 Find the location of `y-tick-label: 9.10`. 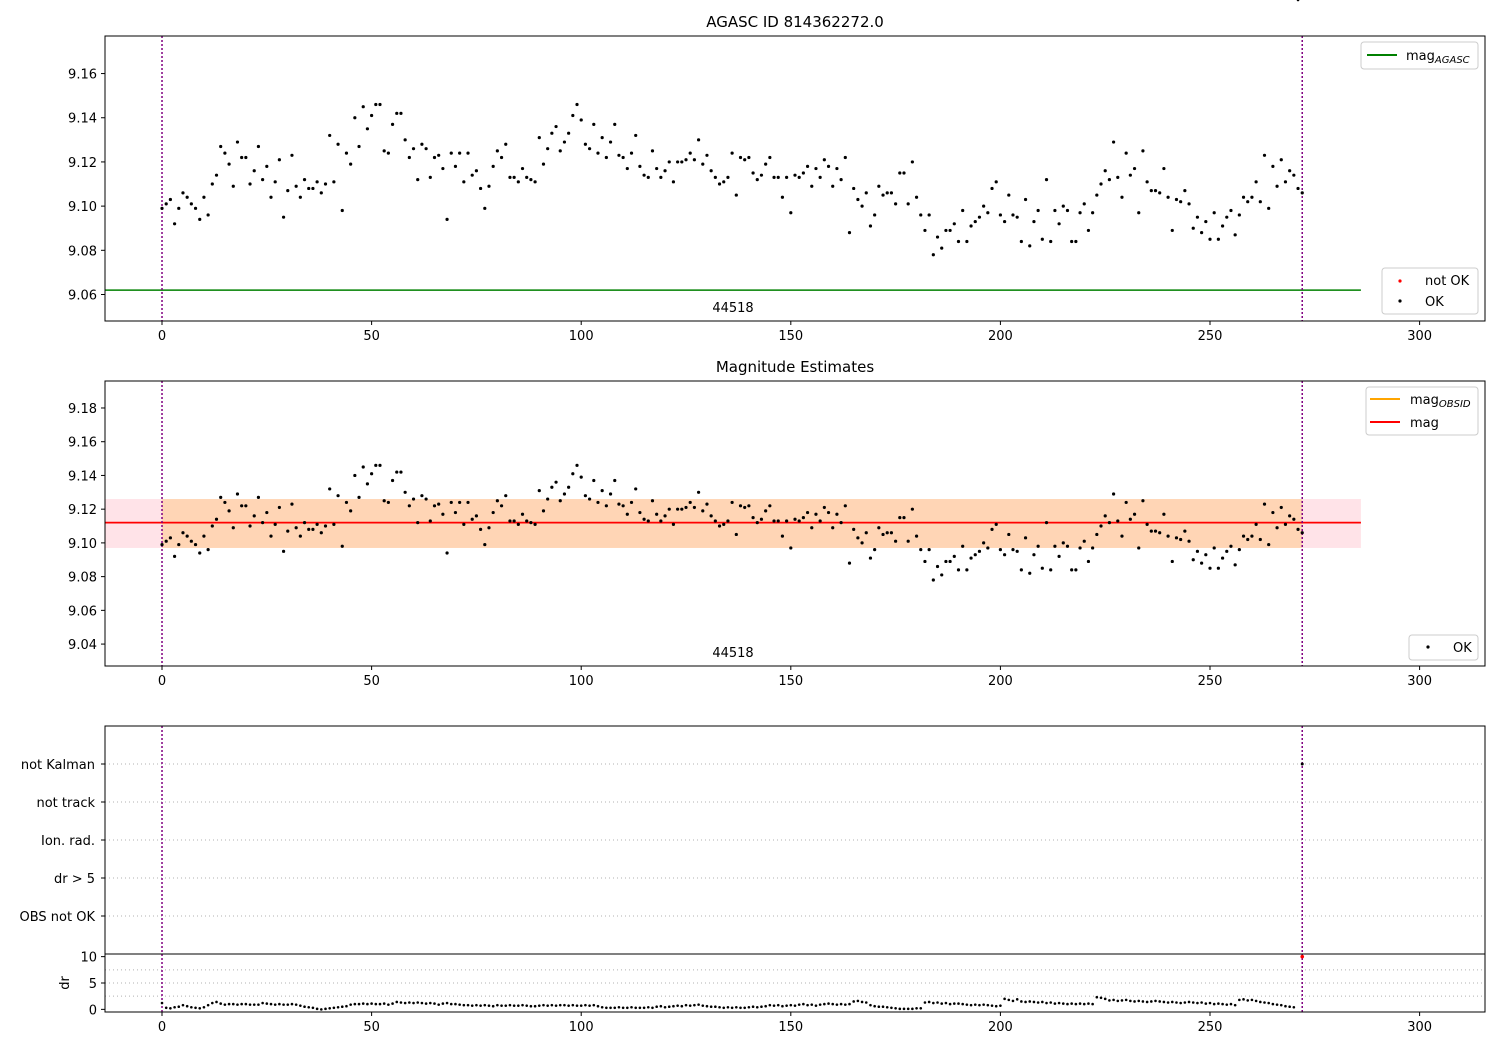

y-tick-label: 9.10 is located at coordinates (82, 207).